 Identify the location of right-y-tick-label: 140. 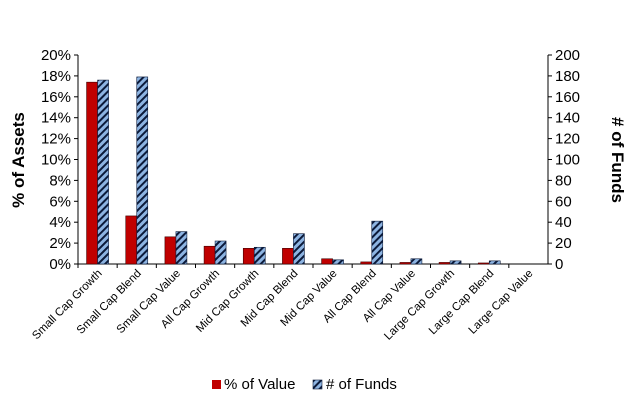
(567, 118).